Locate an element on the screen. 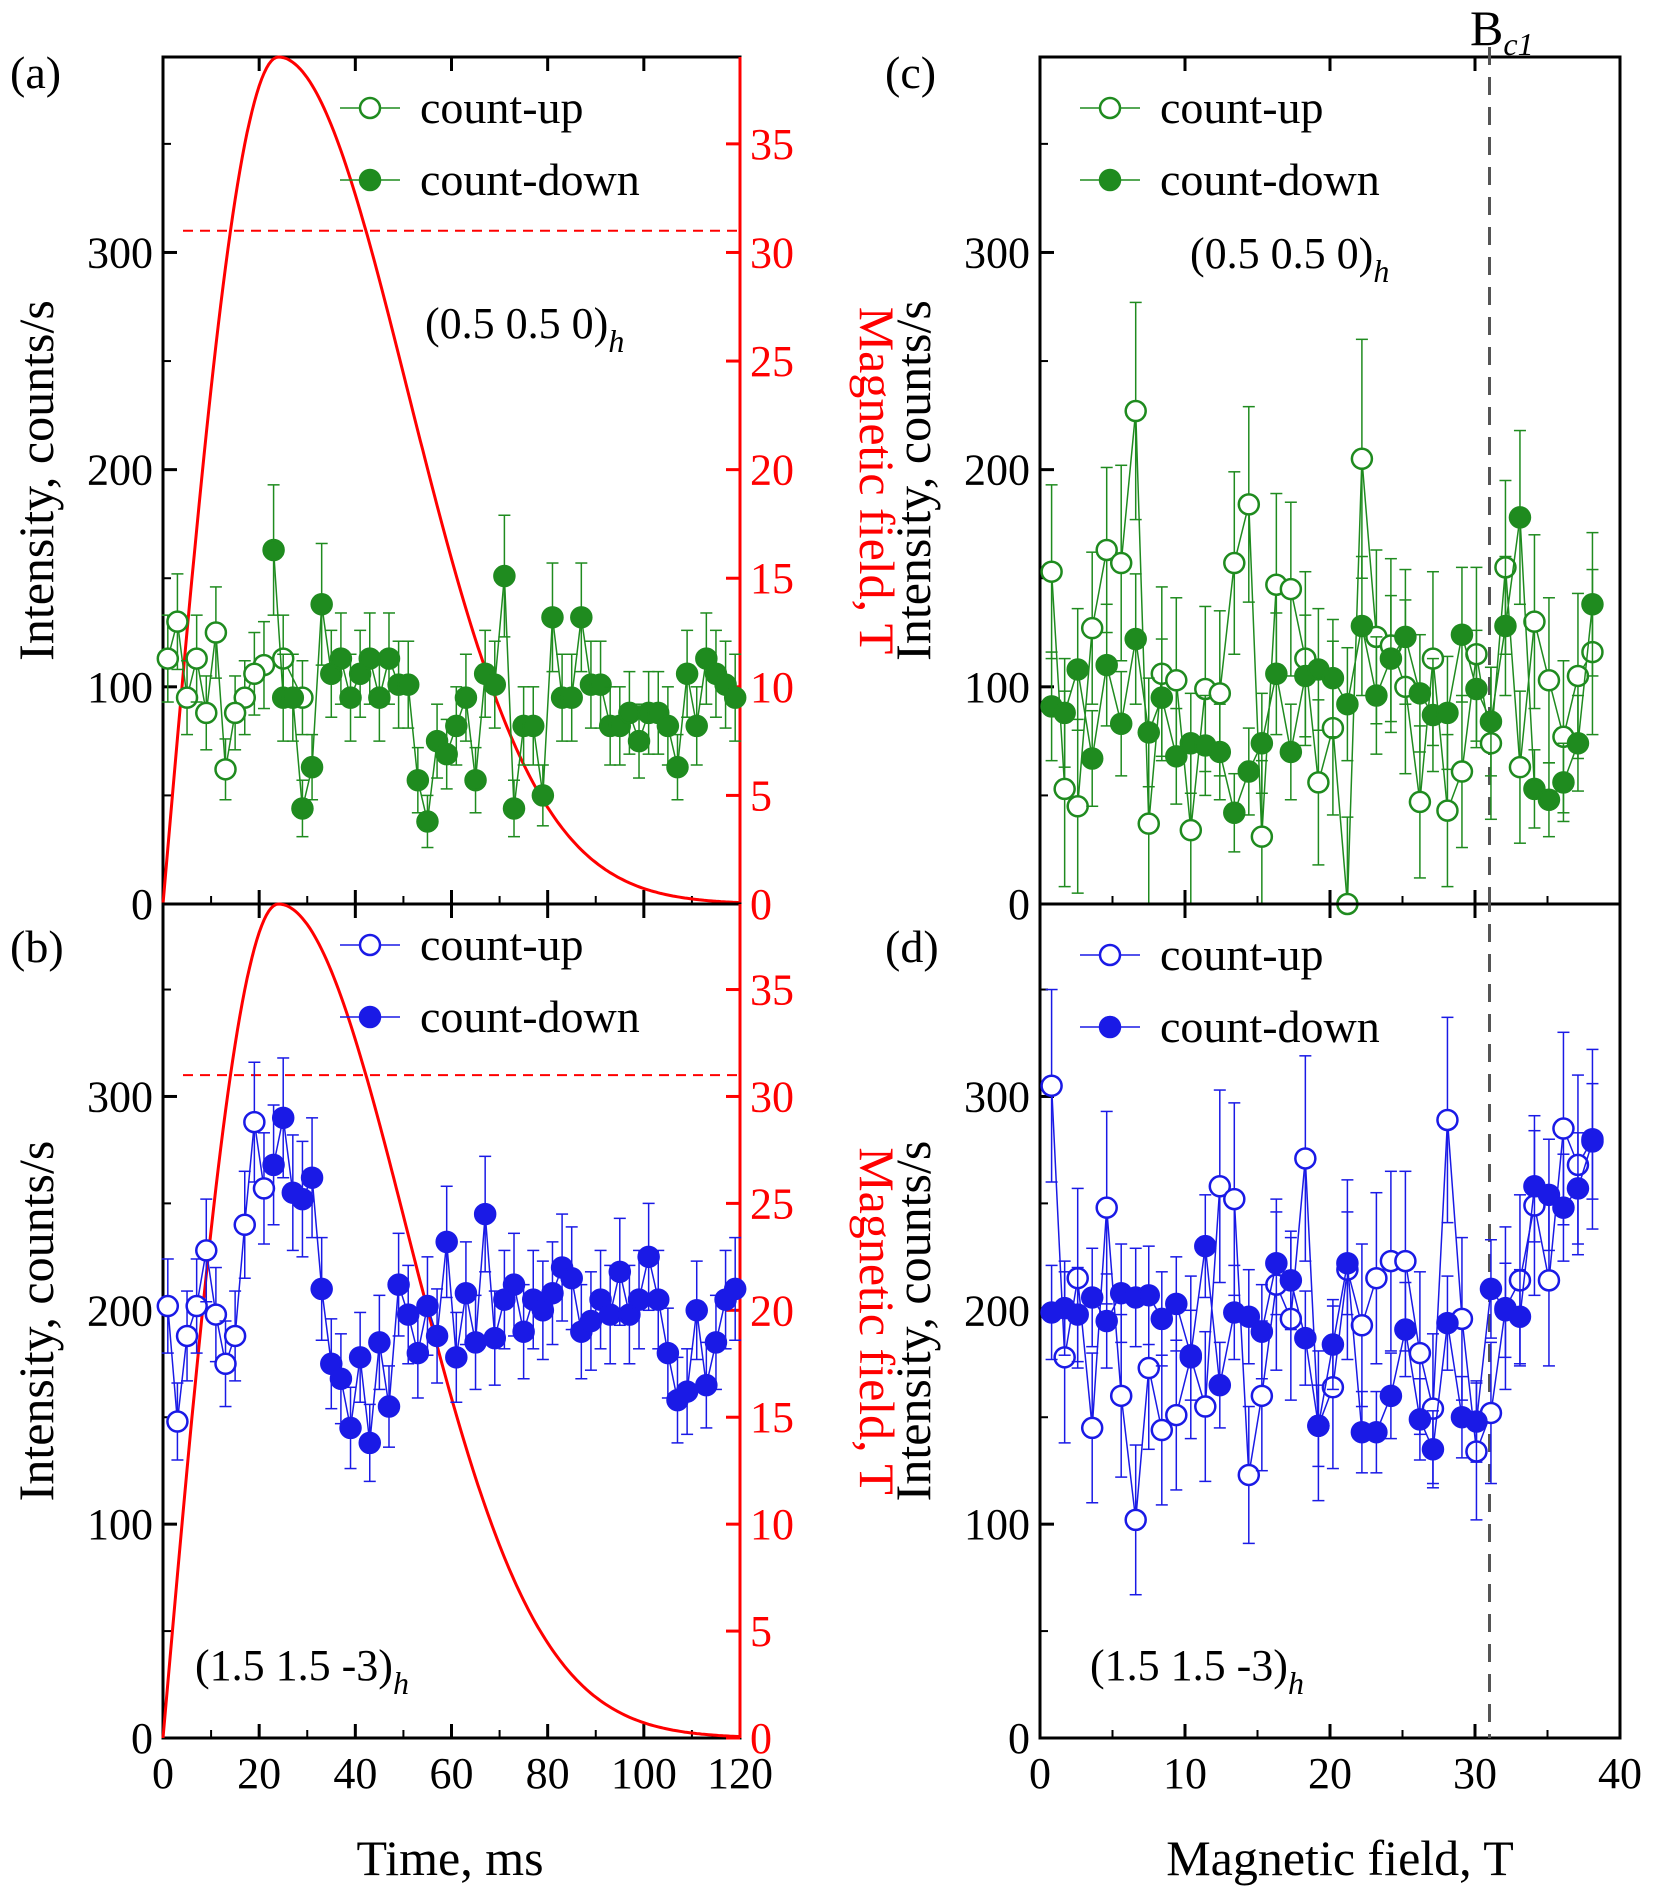  x-tick-label: 40 is located at coordinates (355, 1773).